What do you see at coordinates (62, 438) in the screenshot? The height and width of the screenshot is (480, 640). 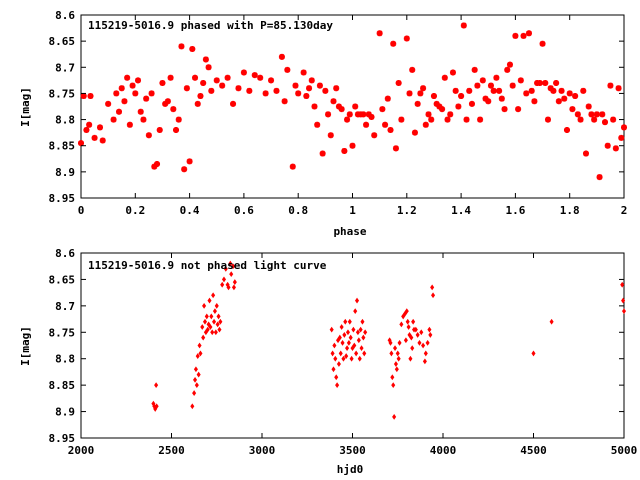 I see `unphased-ytick-label: 8.95` at bounding box center [62, 438].